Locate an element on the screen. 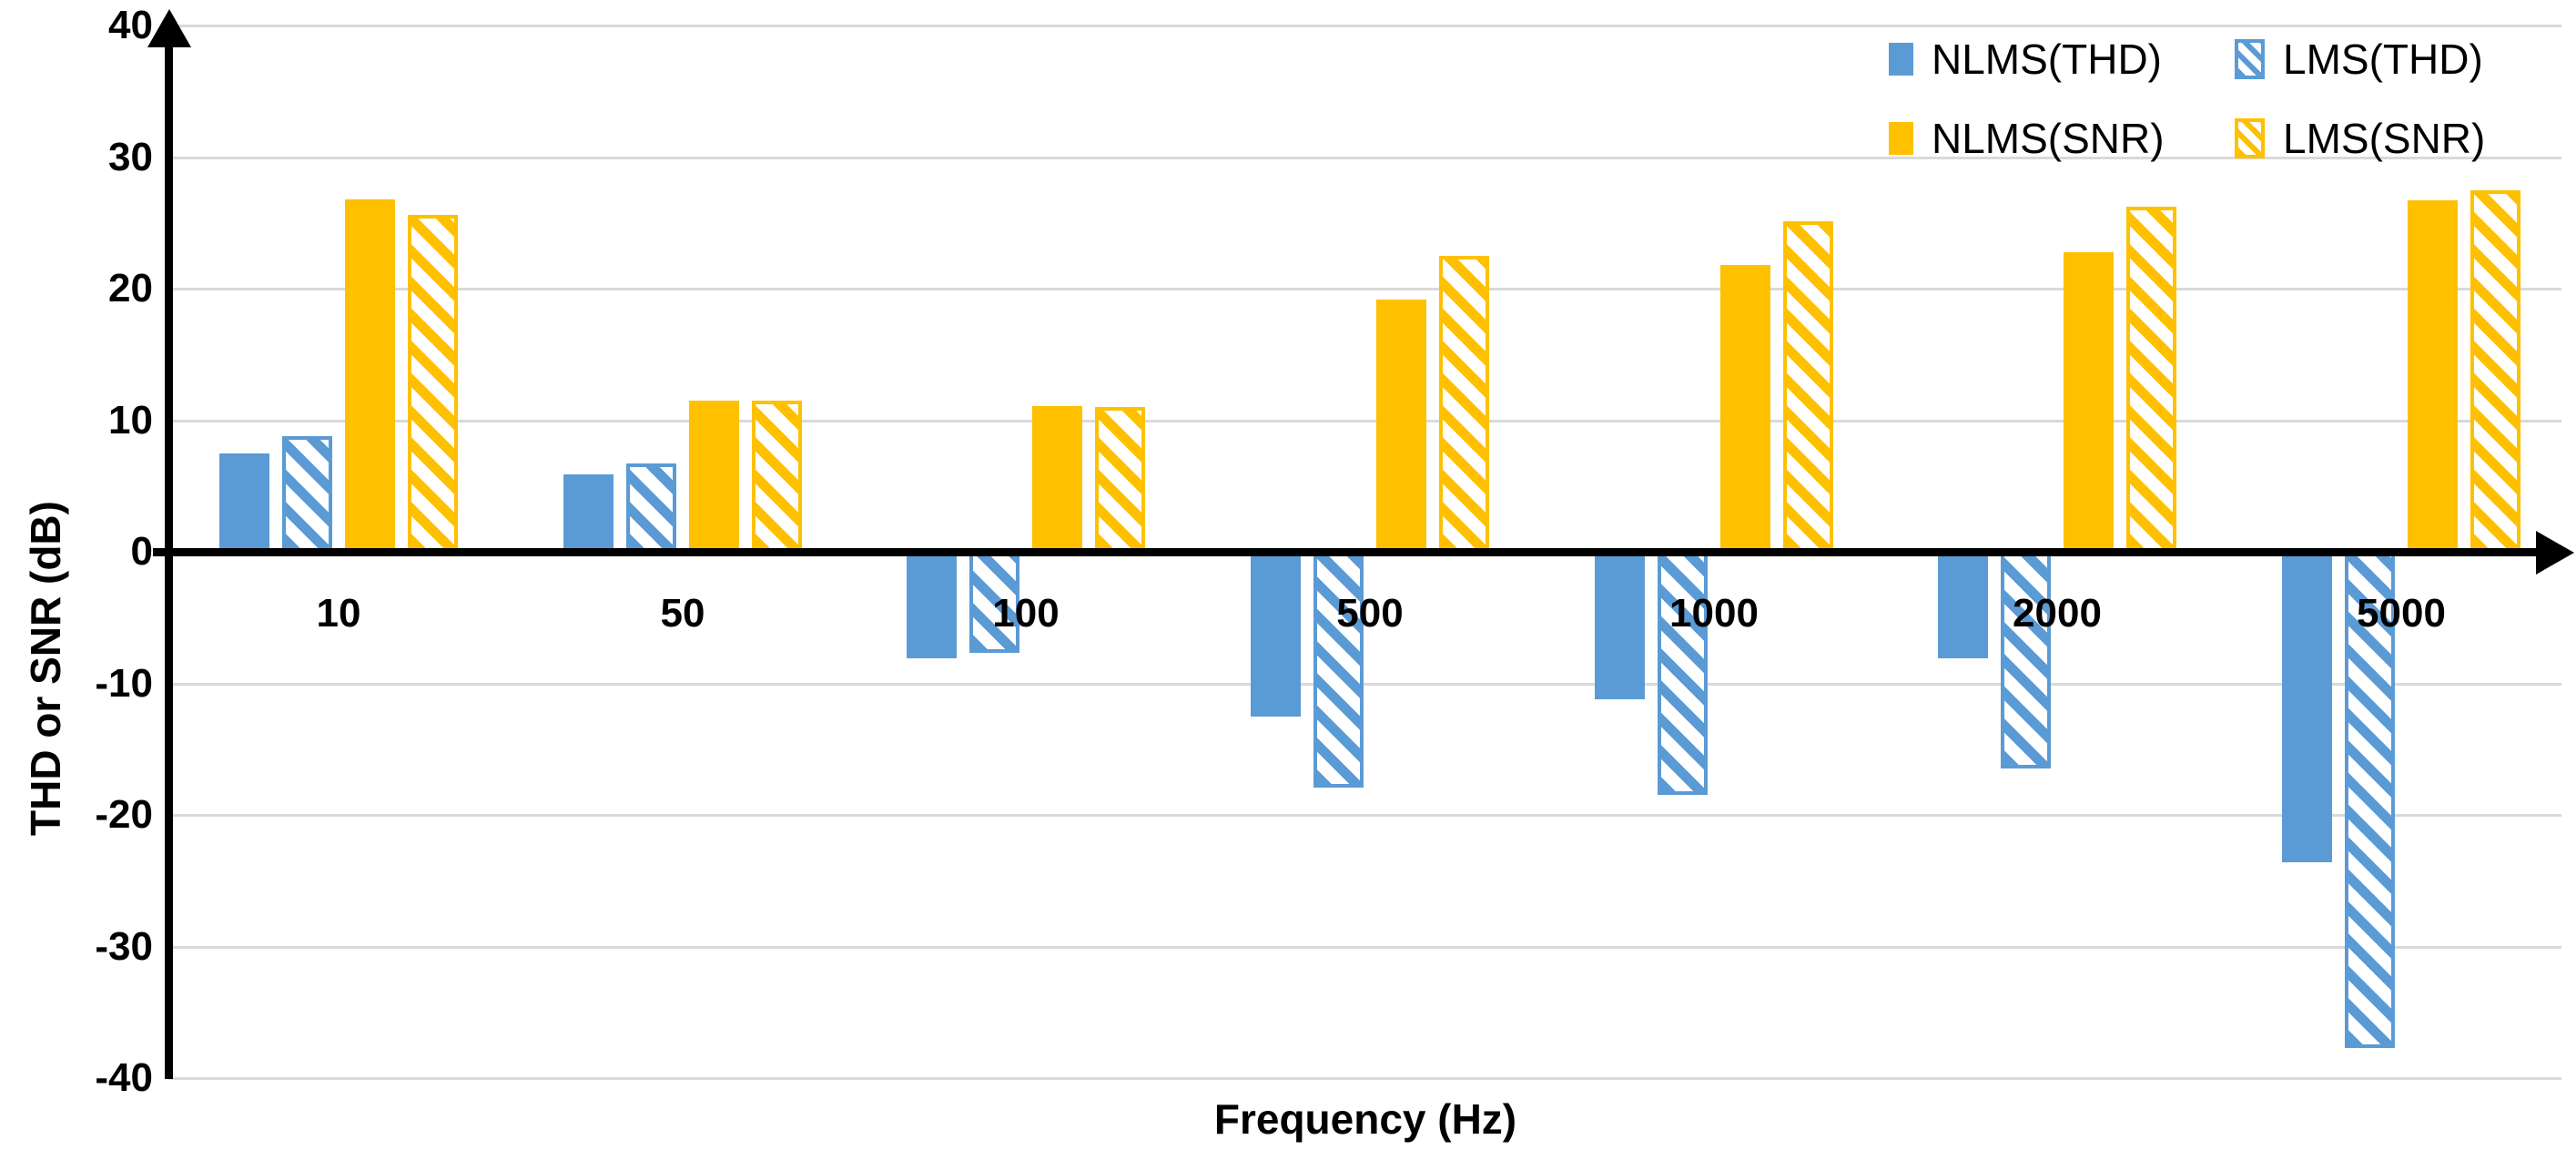 The height and width of the screenshot is (1150, 2576). bar-nlms-snr-2000 is located at coordinates (2089, 402).